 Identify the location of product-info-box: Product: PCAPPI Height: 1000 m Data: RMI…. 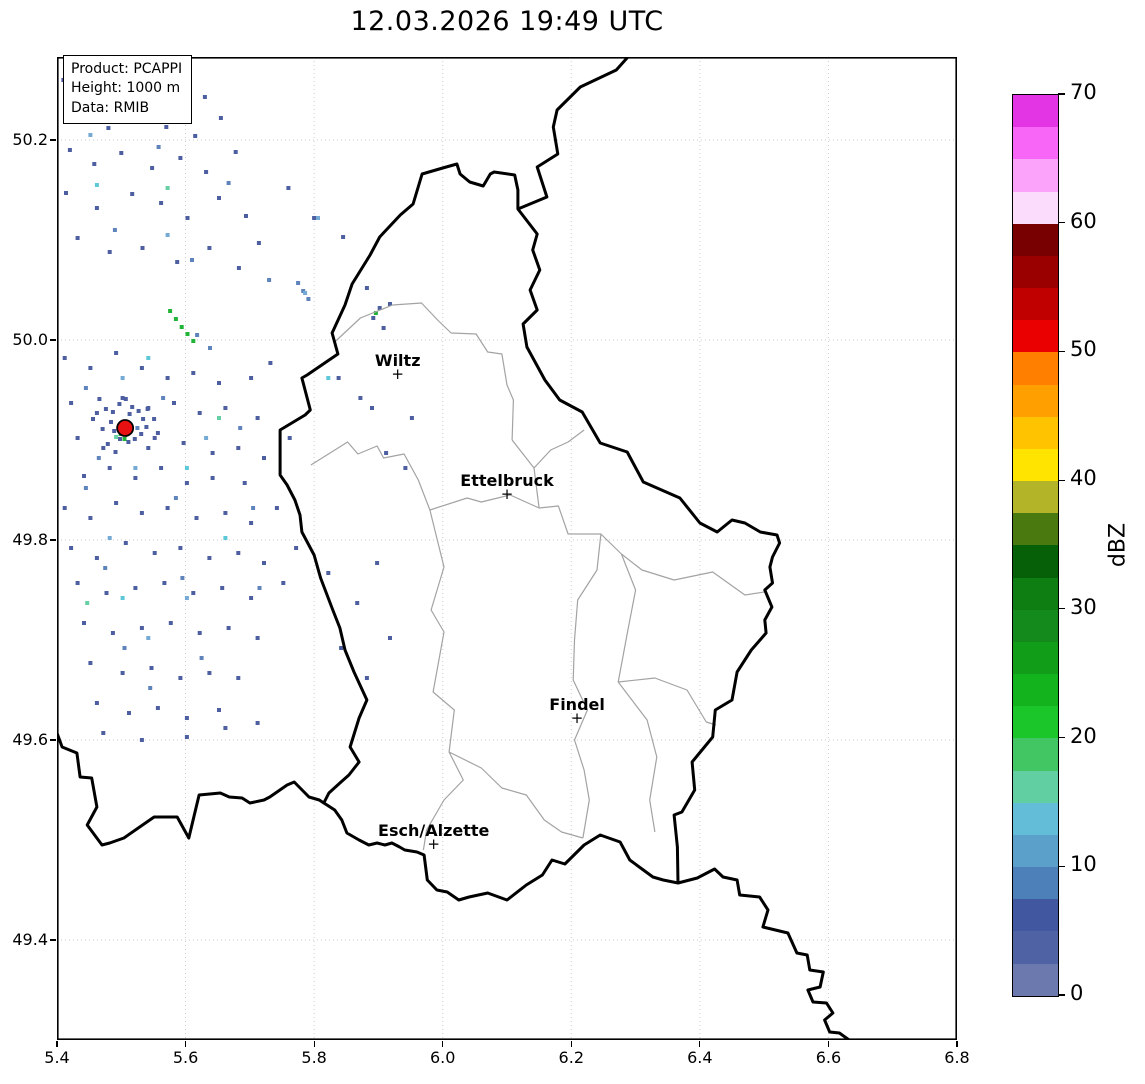
(128, 89).